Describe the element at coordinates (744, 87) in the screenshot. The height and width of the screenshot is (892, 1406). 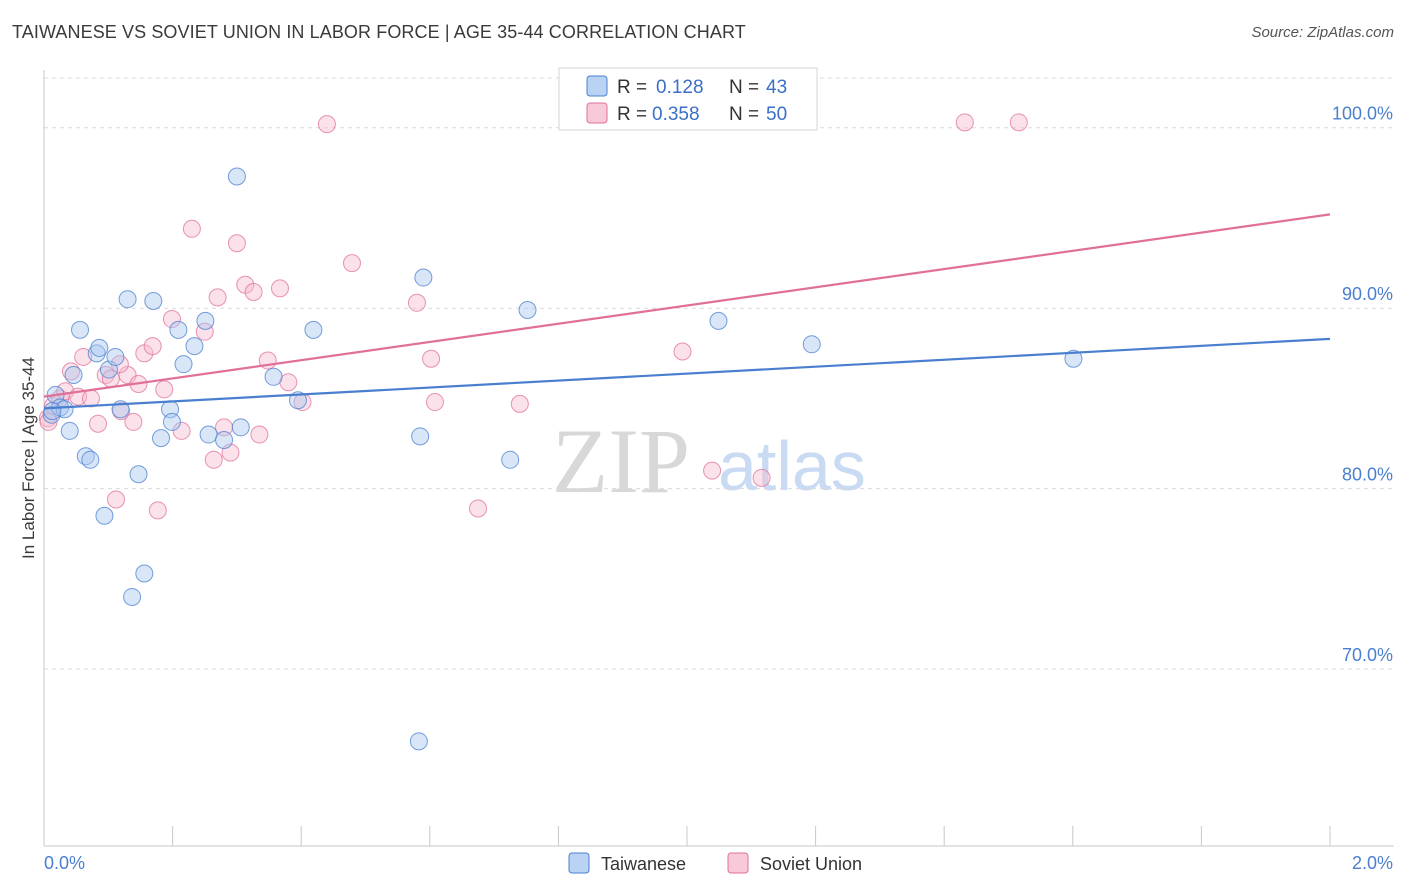
I see `legend-n-label-1: N =` at that location.